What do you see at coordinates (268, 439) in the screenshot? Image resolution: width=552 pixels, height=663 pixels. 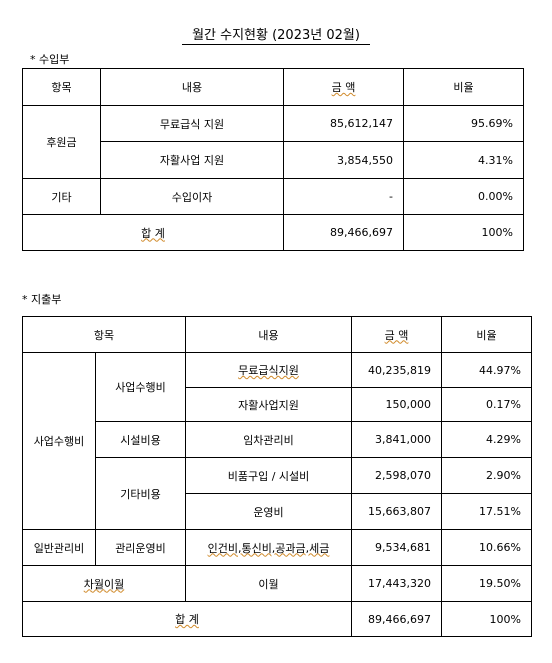 I see `cell: 임차관리비` at bounding box center [268, 439].